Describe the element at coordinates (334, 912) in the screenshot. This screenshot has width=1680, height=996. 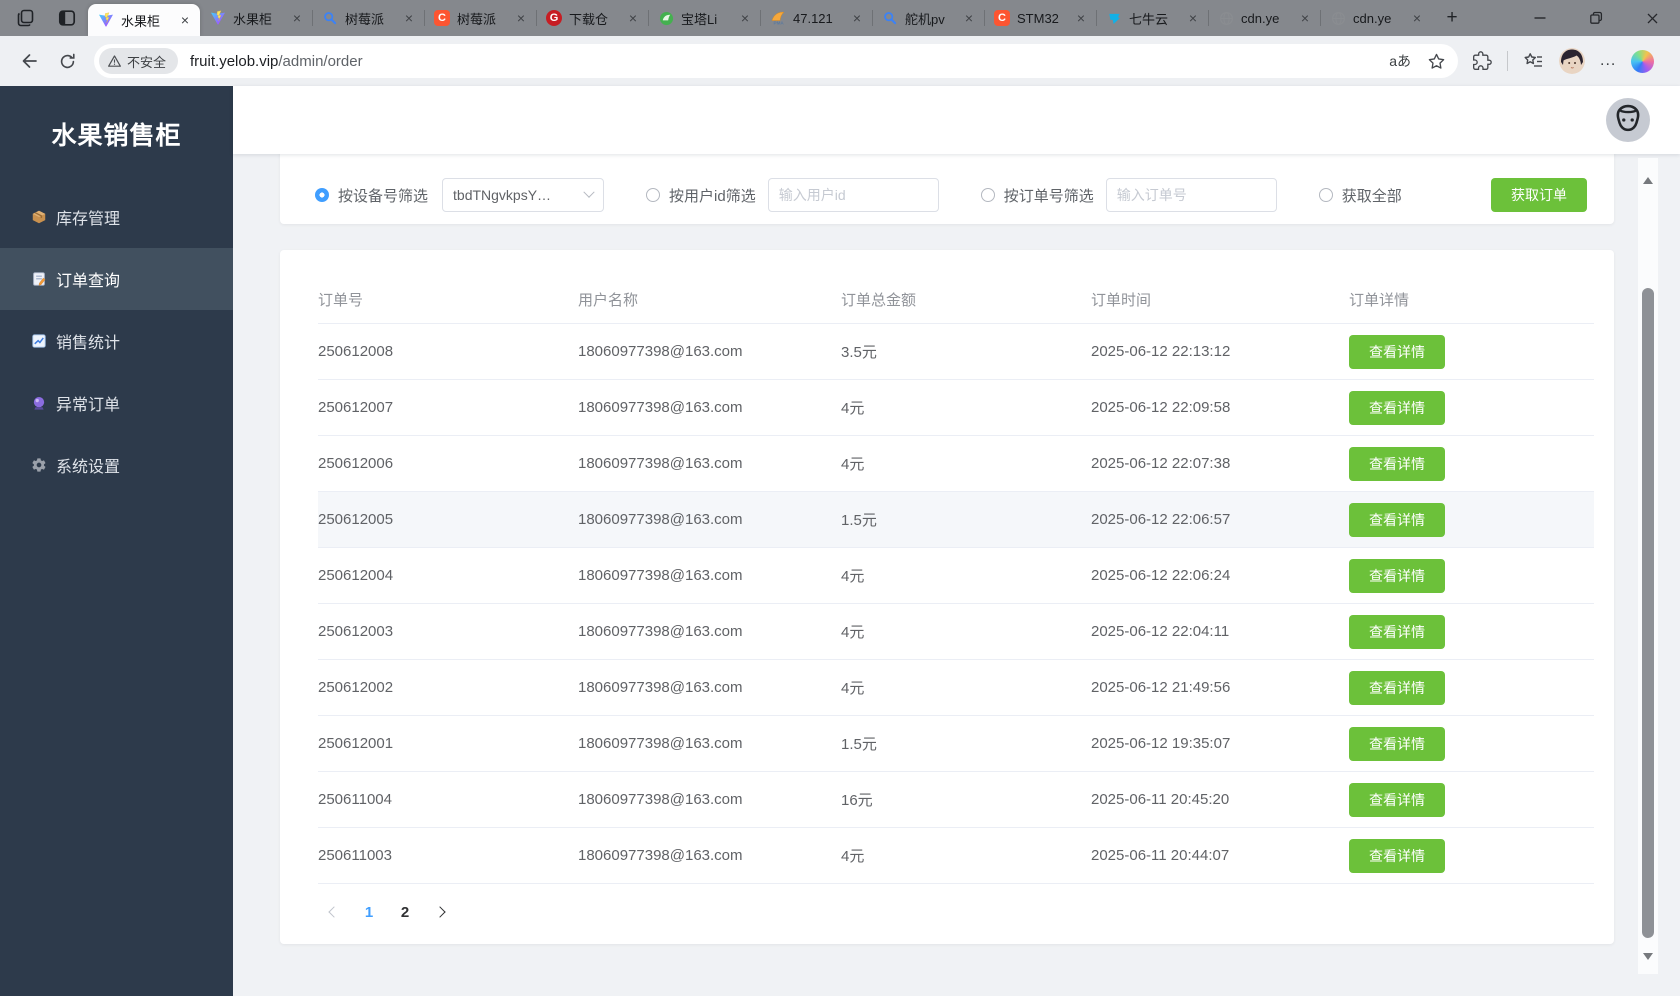
I see `pagination-prev-icon` at that location.